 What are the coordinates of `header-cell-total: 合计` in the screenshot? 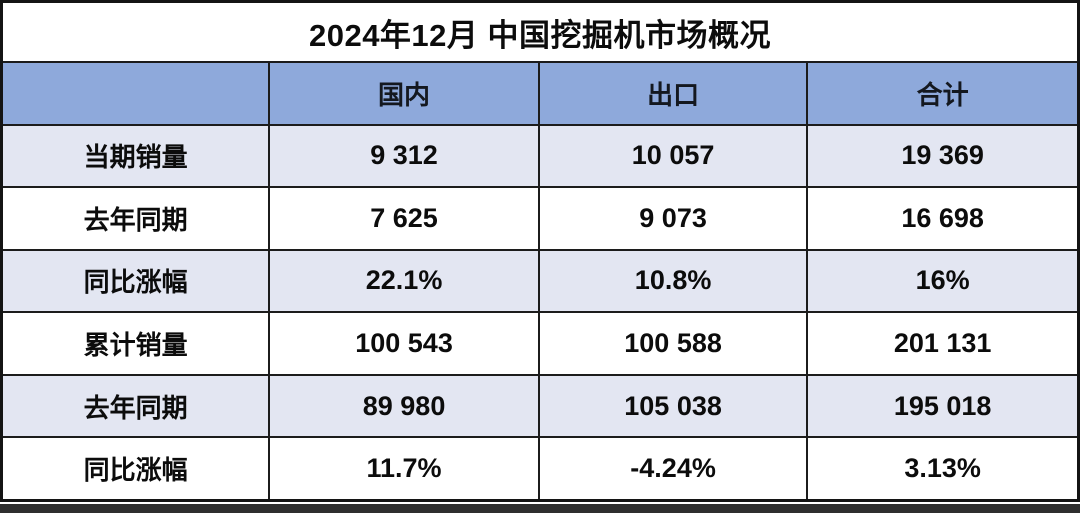 It's located at (941, 92).